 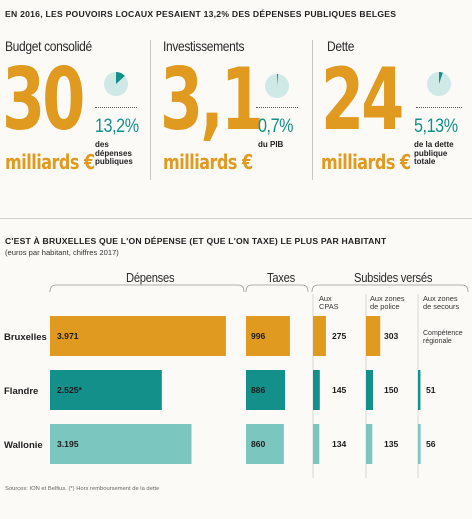 I want to click on bar-value-label: 996, so click(x=258, y=336).